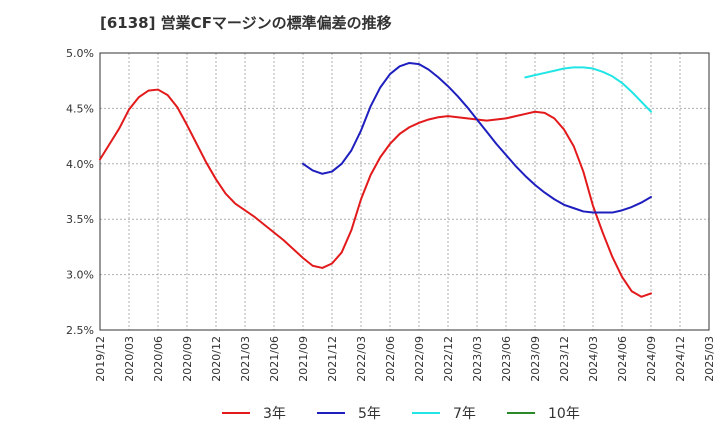 The width and height of the screenshot is (720, 440). What do you see at coordinates (709, 359) in the screenshot?
I see `x-tick-label: 2025/03` at bounding box center [709, 359].